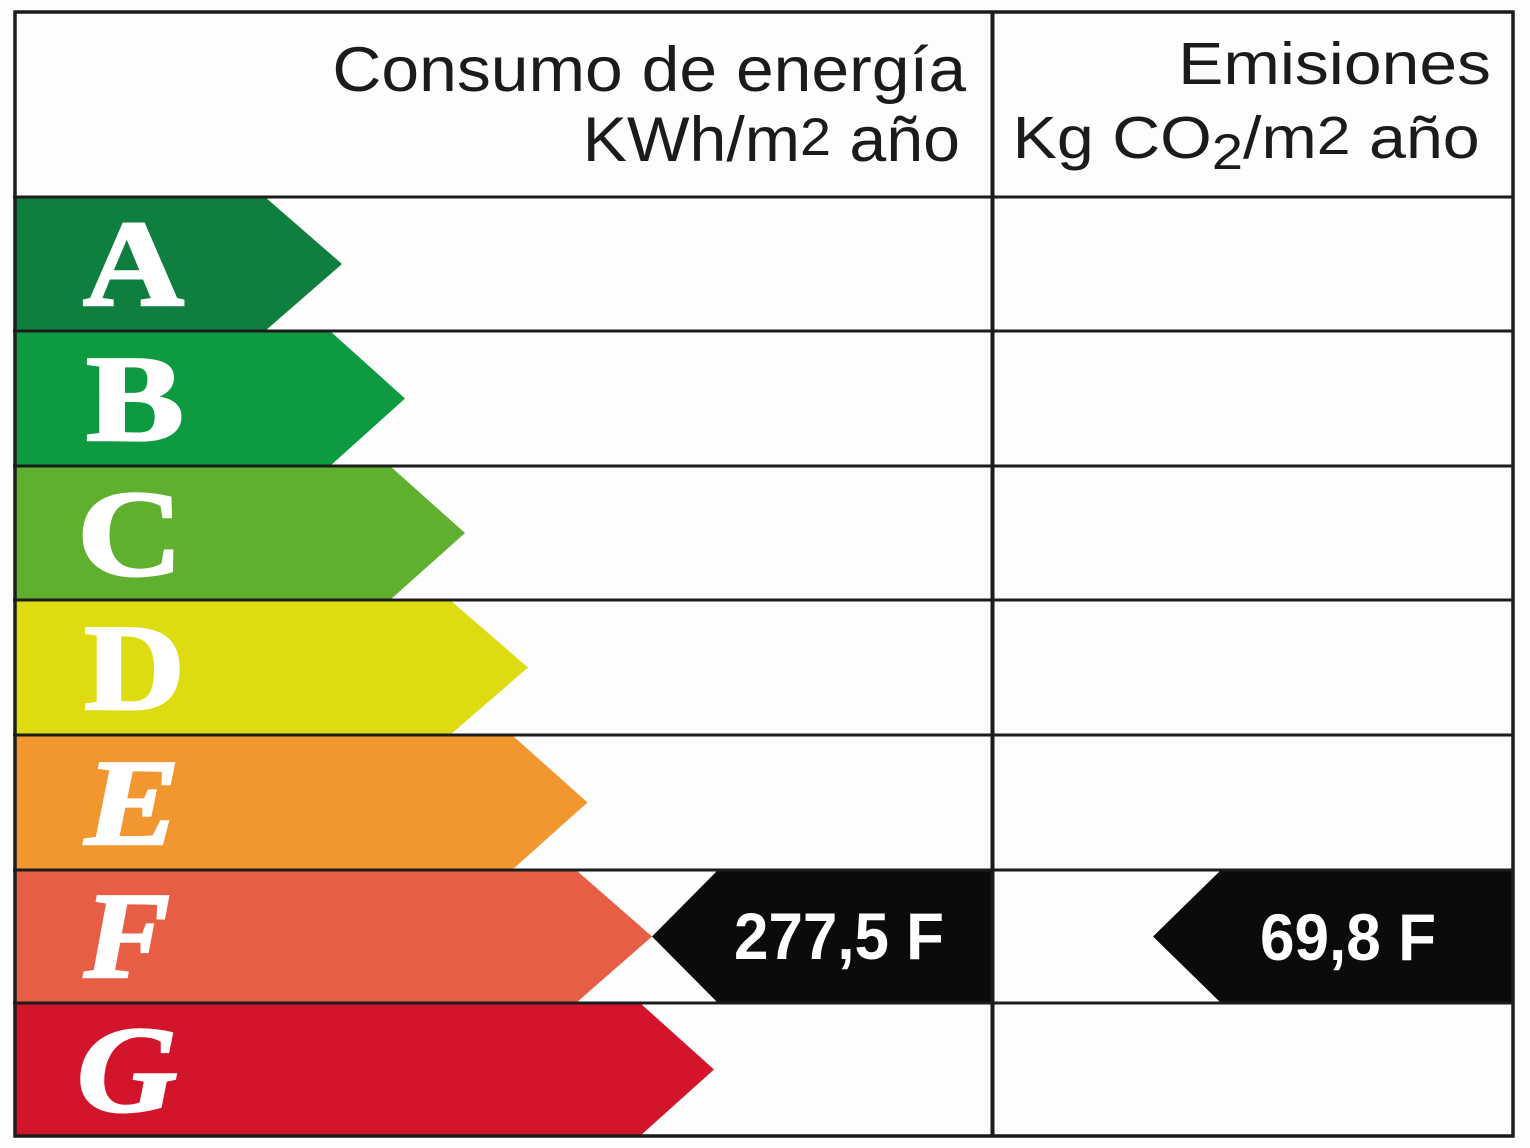 Image resolution: width=1530 pixels, height=1148 pixels. Describe the element at coordinates (132, 802) in the screenshot. I see `svg-text: E` at that location.